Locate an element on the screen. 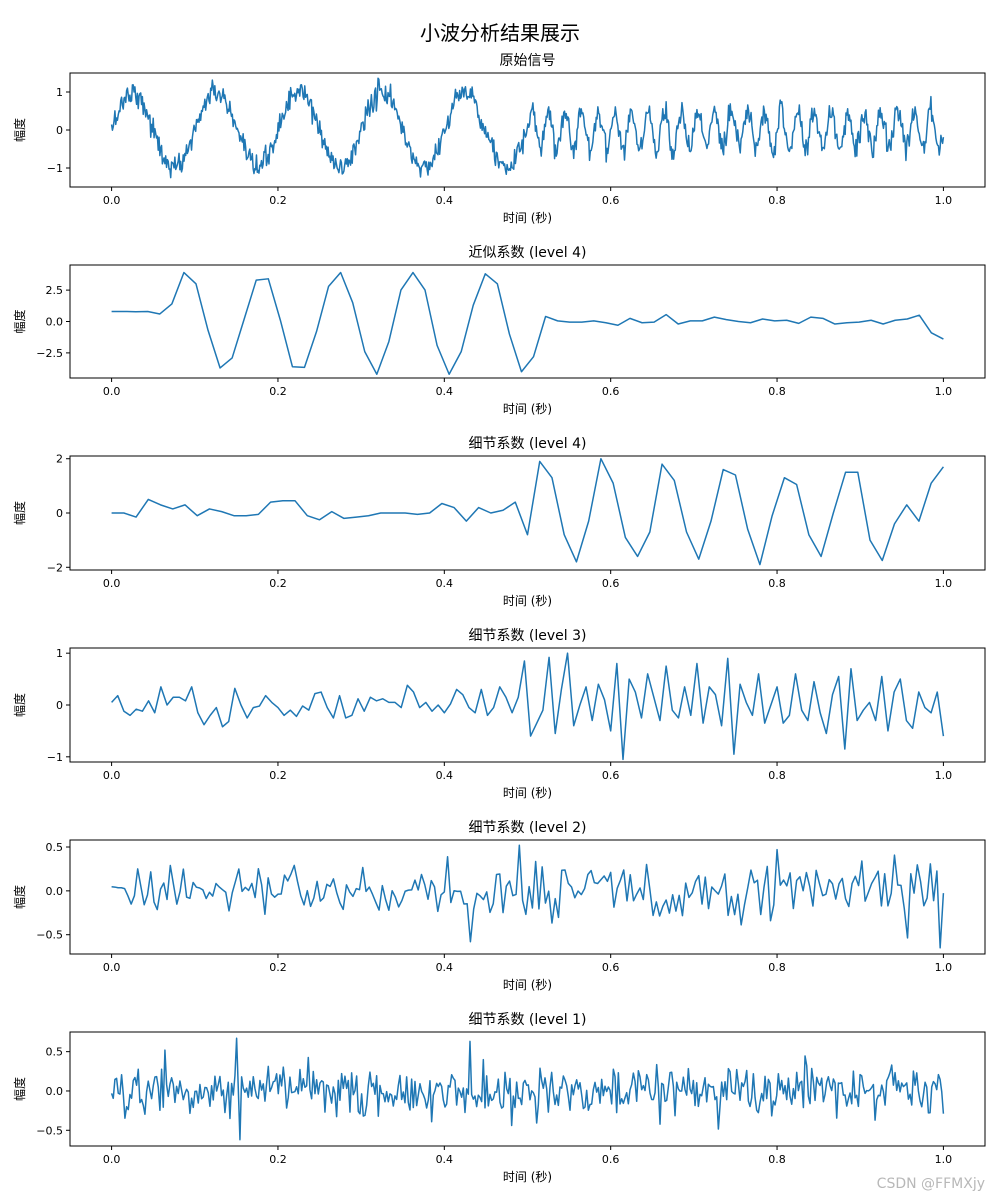 Image resolution: width=1000 pixels, height=1200 pixels. y-tick-label: −2.5 is located at coordinates (49, 353).